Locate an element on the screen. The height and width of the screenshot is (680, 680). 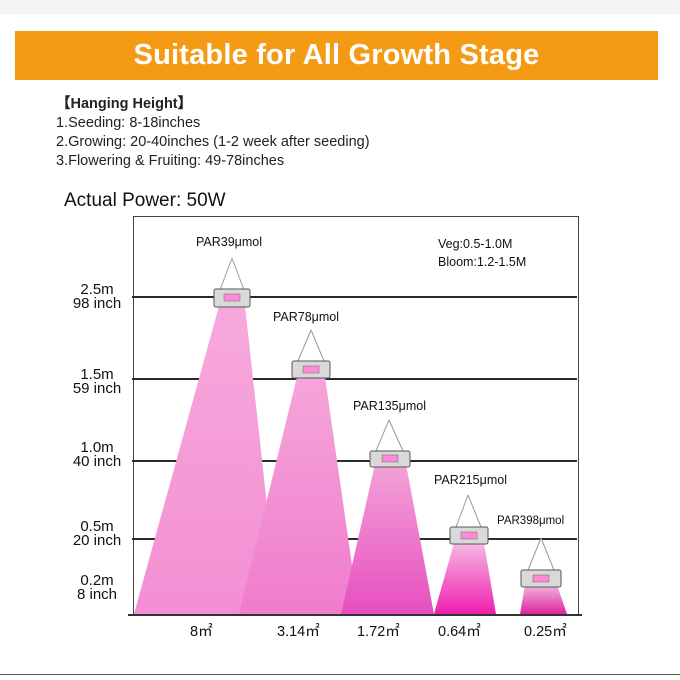
height-label-meters: 1.0m is located at coordinates (97, 447).